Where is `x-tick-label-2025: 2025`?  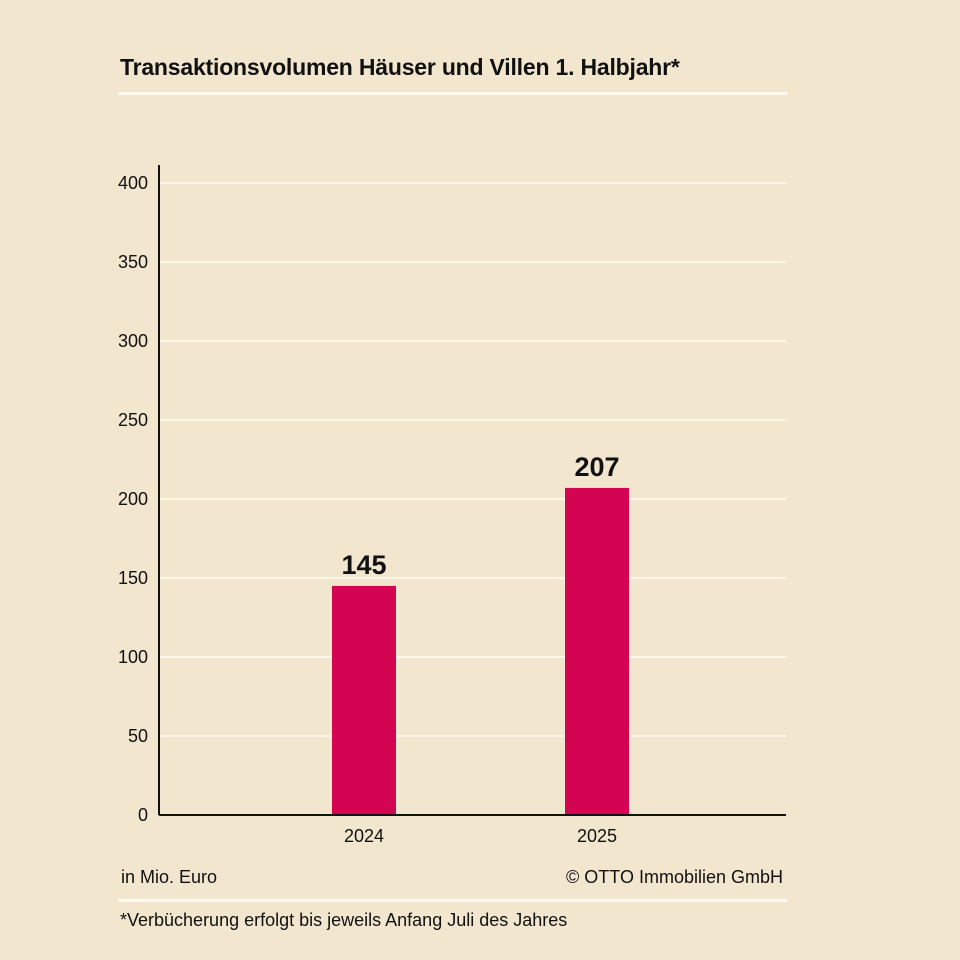
x-tick-label-2025: 2025 is located at coordinates (597, 836).